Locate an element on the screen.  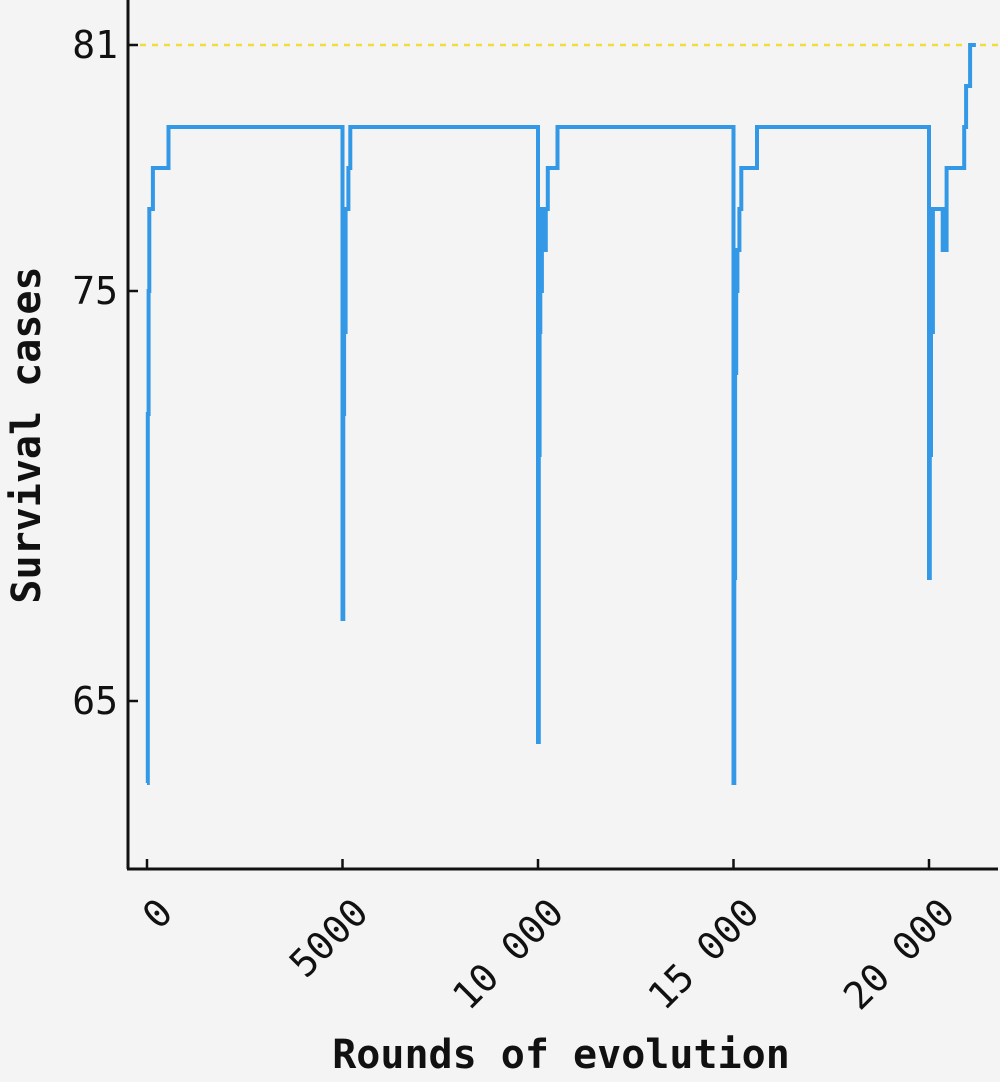
x-tick-label-20000: 20 000 is located at coordinates (899, 954).